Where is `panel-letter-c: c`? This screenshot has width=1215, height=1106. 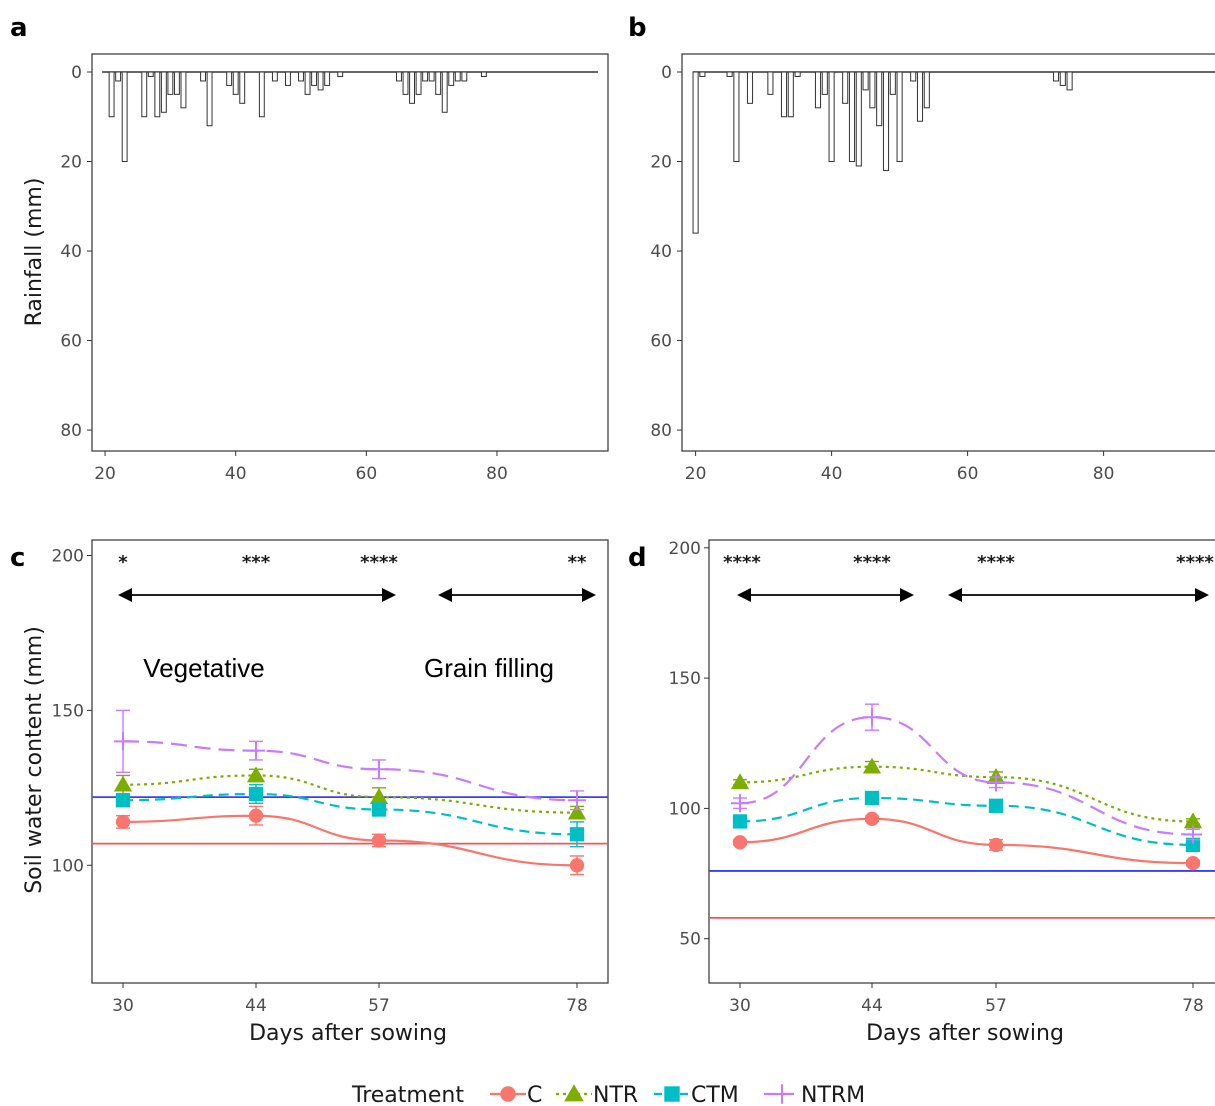 panel-letter-c: c is located at coordinates (17, 558).